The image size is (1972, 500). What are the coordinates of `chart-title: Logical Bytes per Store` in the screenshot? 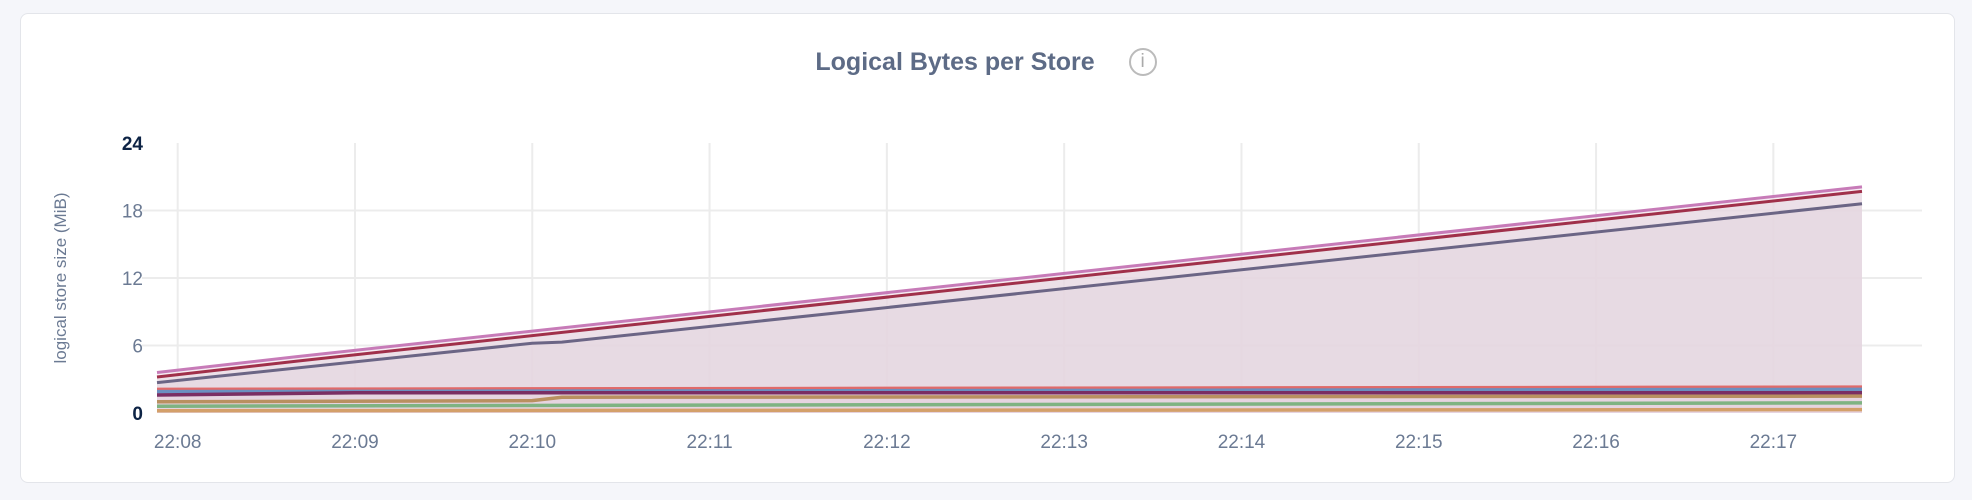 It's located at (955, 61).